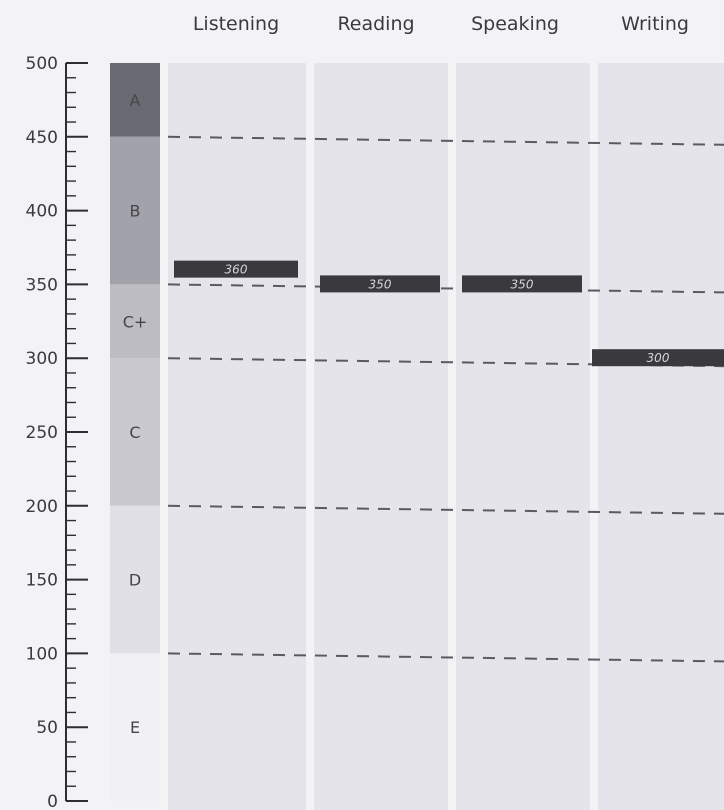 The width and height of the screenshot is (724, 810). I want to click on y-tick-label: 0, so click(52, 801).